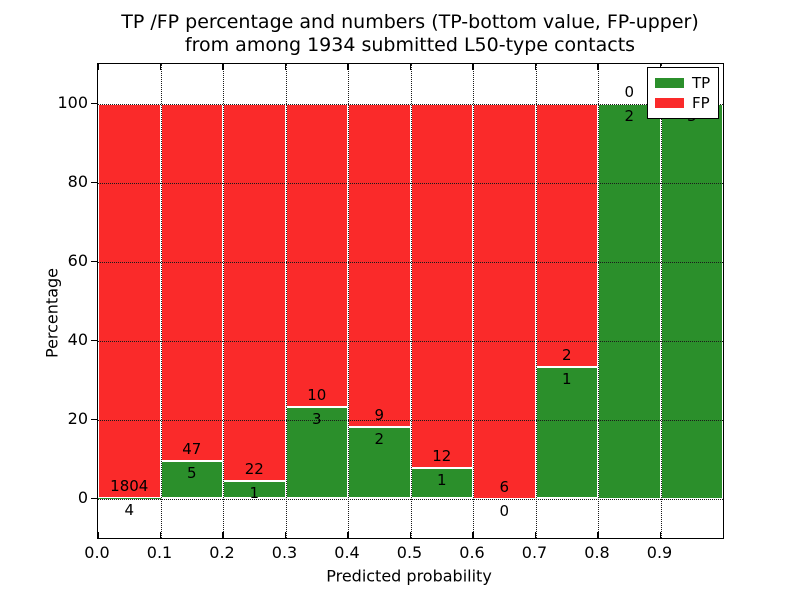  I want to click on legend: TP FP, so click(683, 93).